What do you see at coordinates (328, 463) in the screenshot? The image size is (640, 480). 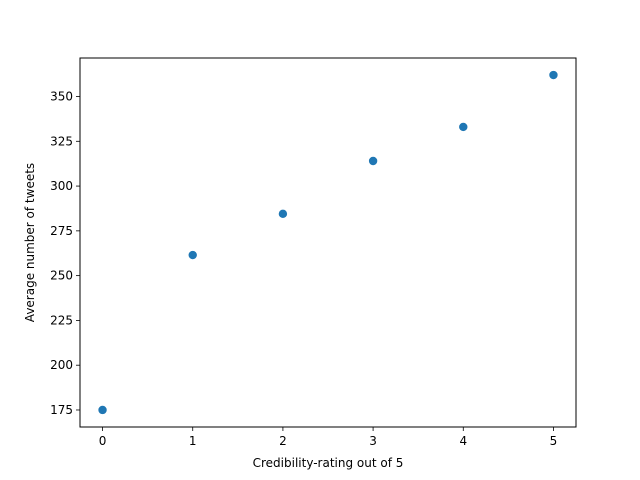 I see `x-axis-label: Credibility-rating out of 5` at bounding box center [328, 463].